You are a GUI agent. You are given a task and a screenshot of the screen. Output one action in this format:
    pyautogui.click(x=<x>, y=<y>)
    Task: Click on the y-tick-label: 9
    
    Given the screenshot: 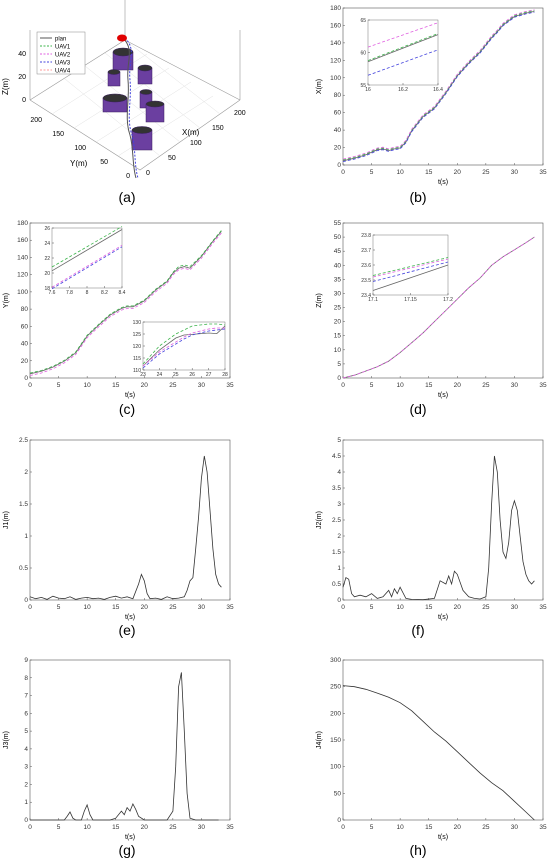 What is the action you would take?
    pyautogui.click(x=26, y=660)
    